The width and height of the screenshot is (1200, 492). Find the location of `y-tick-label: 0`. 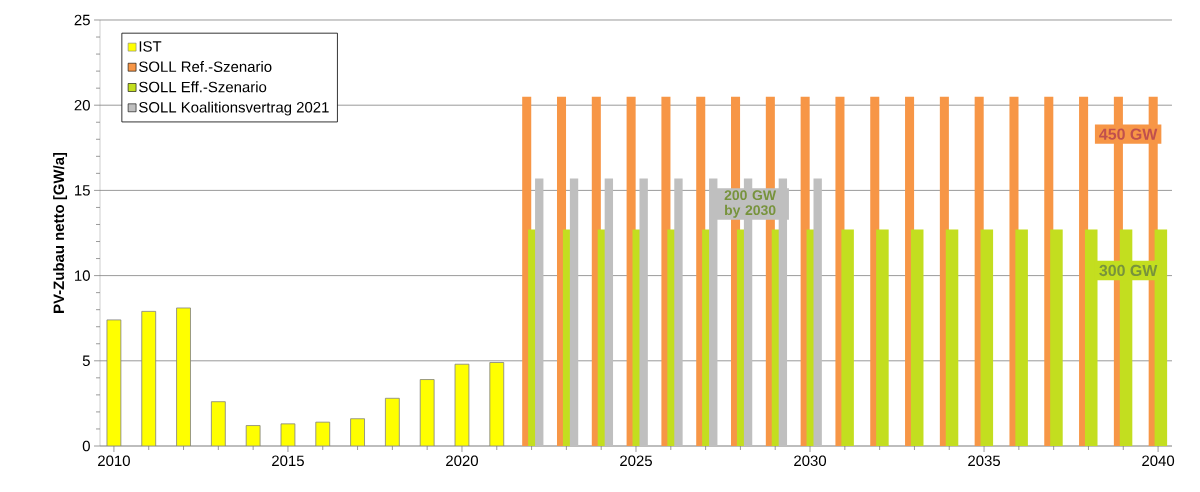

y-tick-label: 0 is located at coordinates (86, 446).